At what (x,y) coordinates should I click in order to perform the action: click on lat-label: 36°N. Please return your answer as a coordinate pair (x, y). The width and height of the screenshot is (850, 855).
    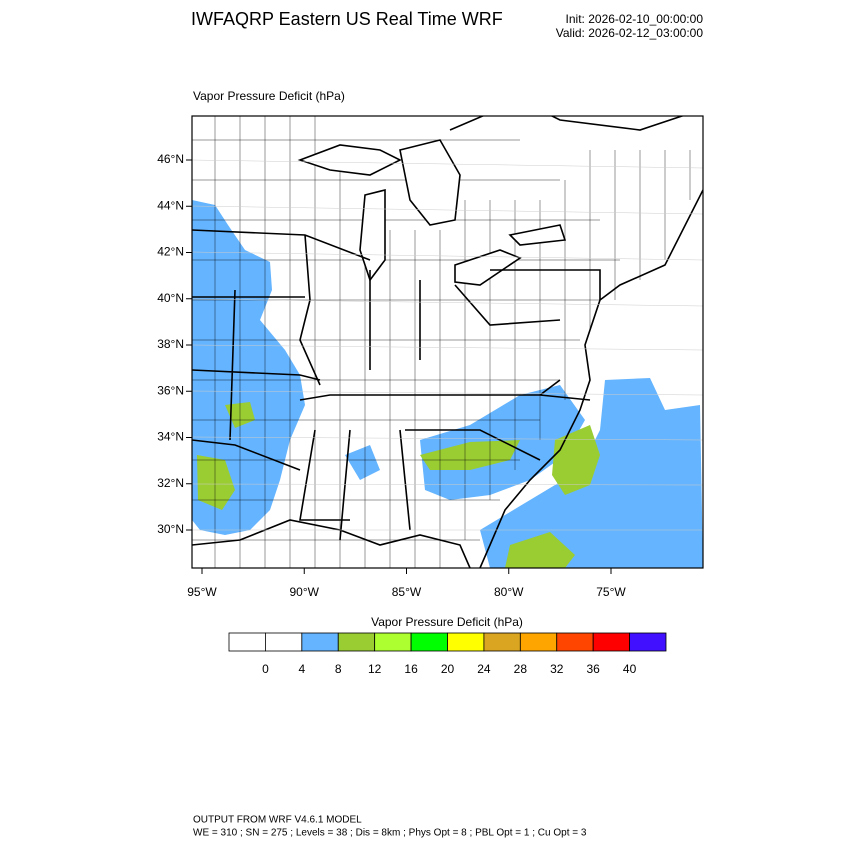
    Looking at the image, I should click on (170, 390).